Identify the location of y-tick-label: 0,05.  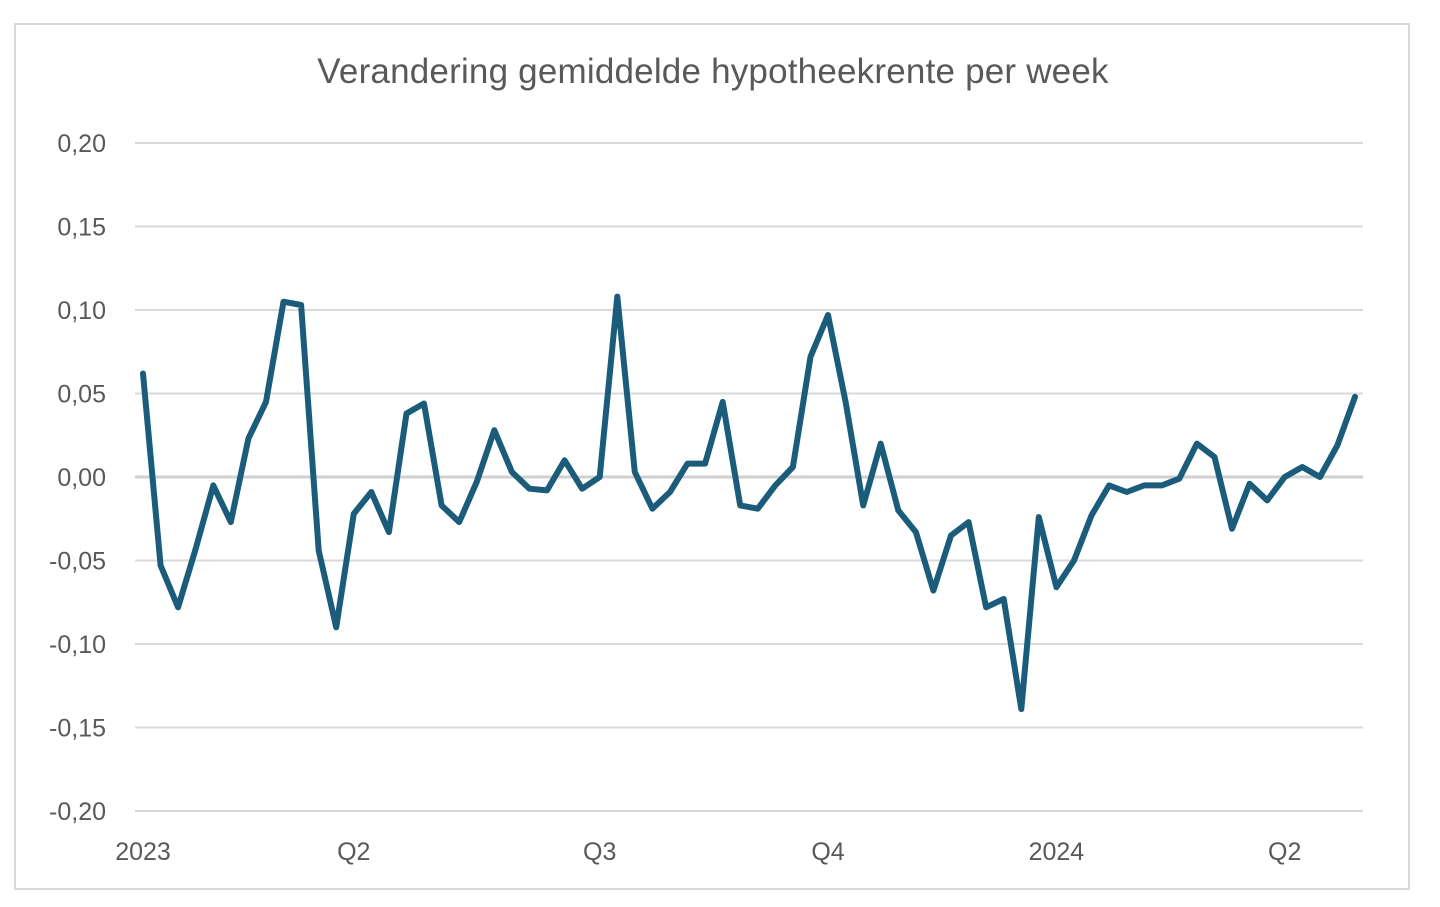
(81, 395).